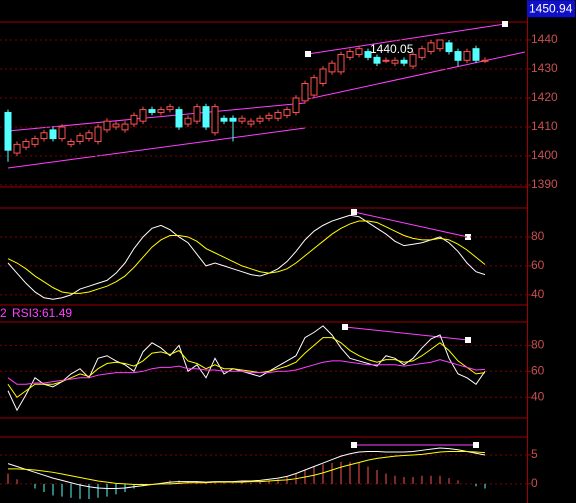 This screenshot has height=503, width=576. What do you see at coordinates (544, 68) in the screenshot?
I see `y-tick-label: 1430` at bounding box center [544, 68].